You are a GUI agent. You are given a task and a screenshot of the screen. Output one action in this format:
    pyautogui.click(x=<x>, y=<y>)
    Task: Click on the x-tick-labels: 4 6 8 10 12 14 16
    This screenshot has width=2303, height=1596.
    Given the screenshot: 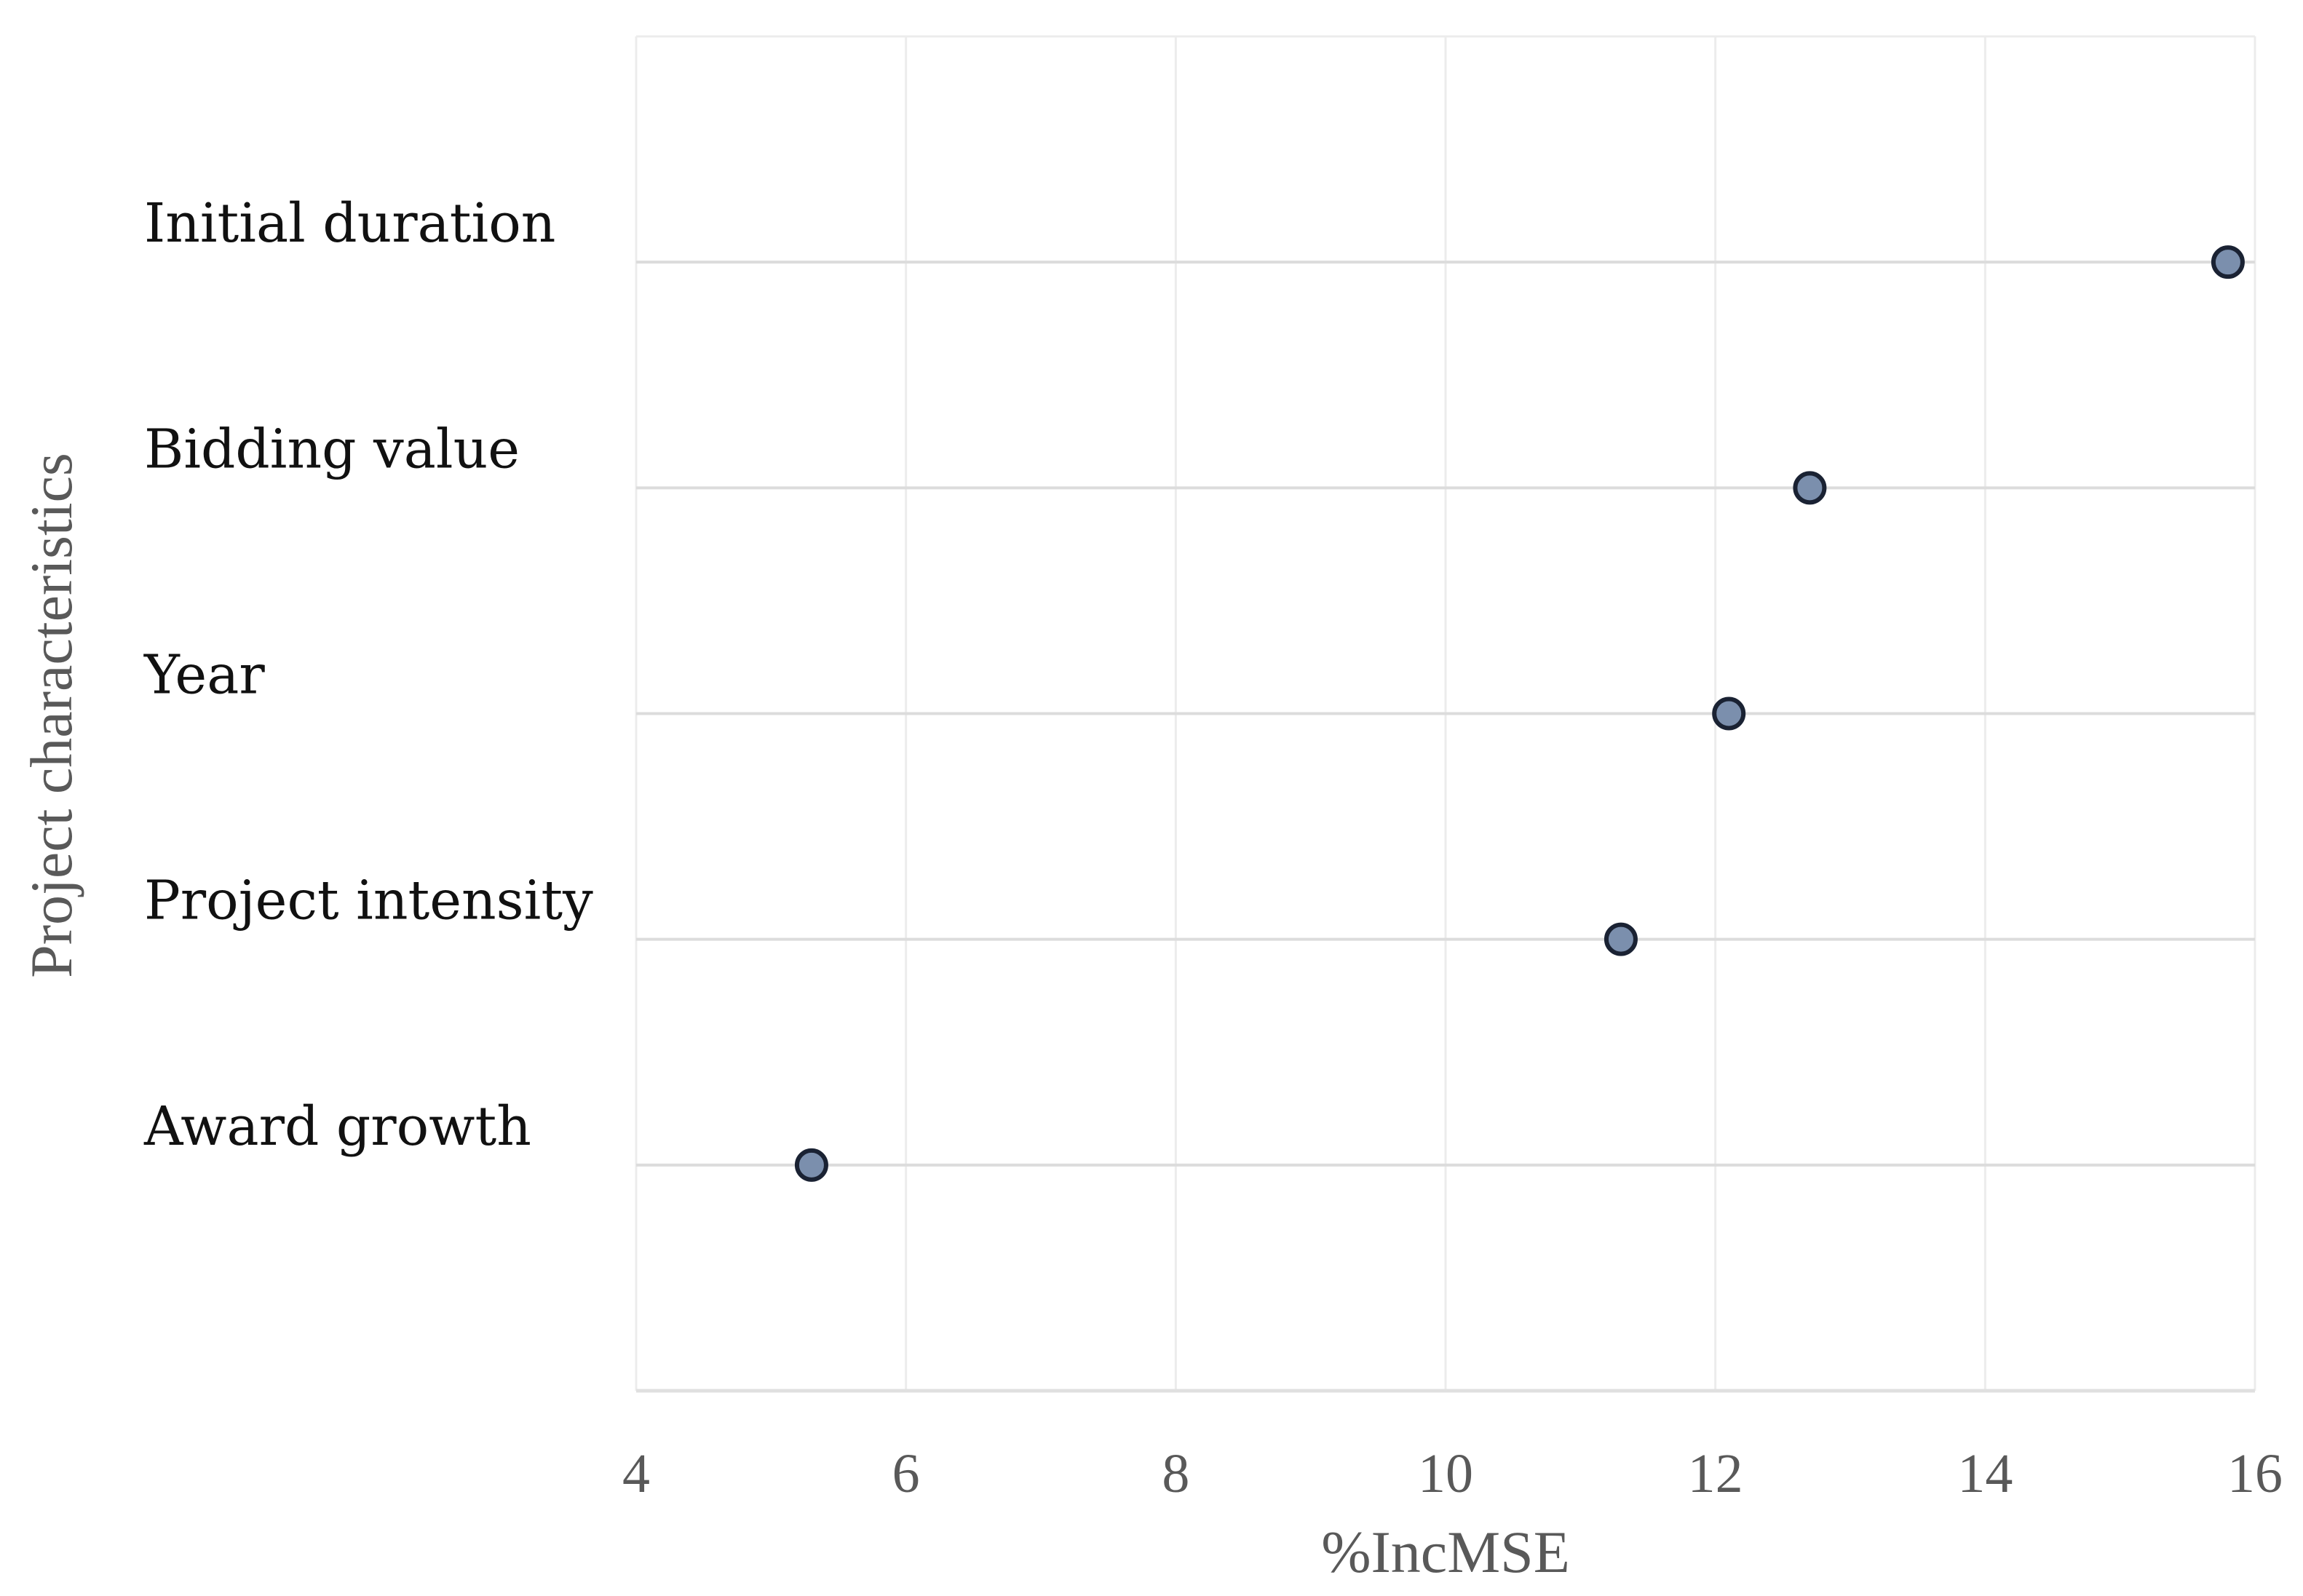 What is the action you would take?
    pyautogui.click(x=1452, y=1473)
    